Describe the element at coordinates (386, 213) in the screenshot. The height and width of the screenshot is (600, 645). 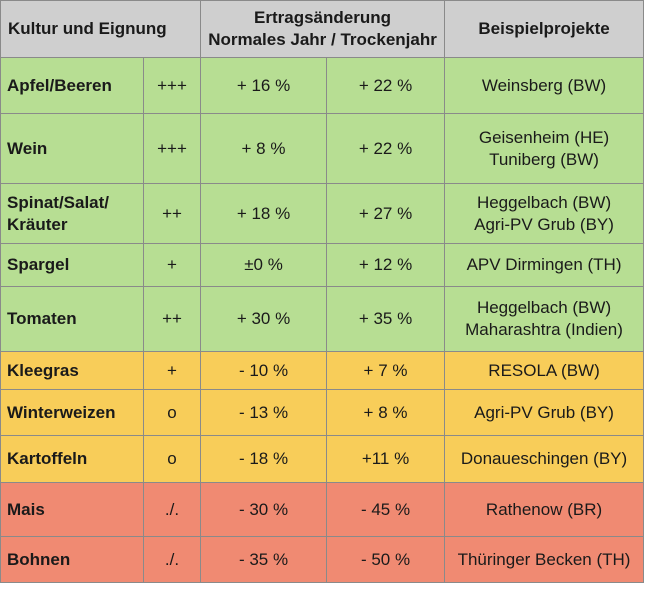
I see `dry-year-change: + 27 %` at that location.